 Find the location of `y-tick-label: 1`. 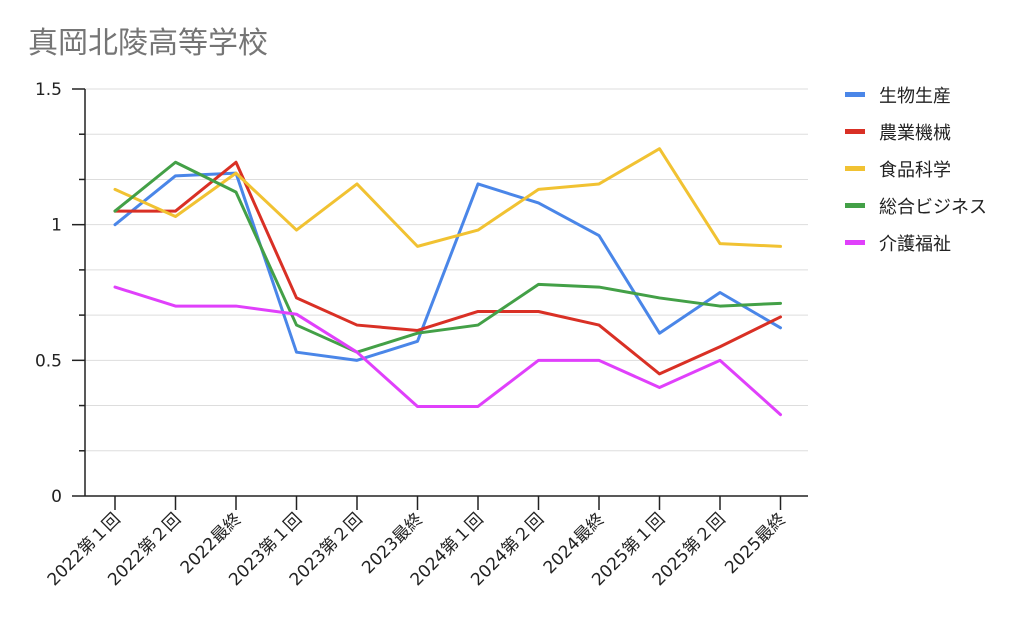

y-tick-label: 1 is located at coordinates (56, 226).